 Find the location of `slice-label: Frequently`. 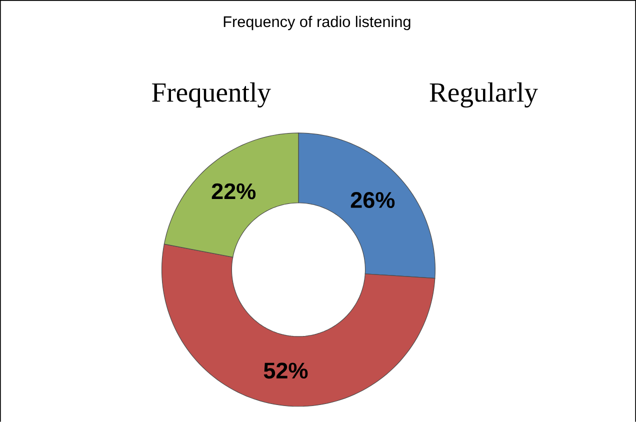

slice-label: Frequently is located at coordinates (211, 95).